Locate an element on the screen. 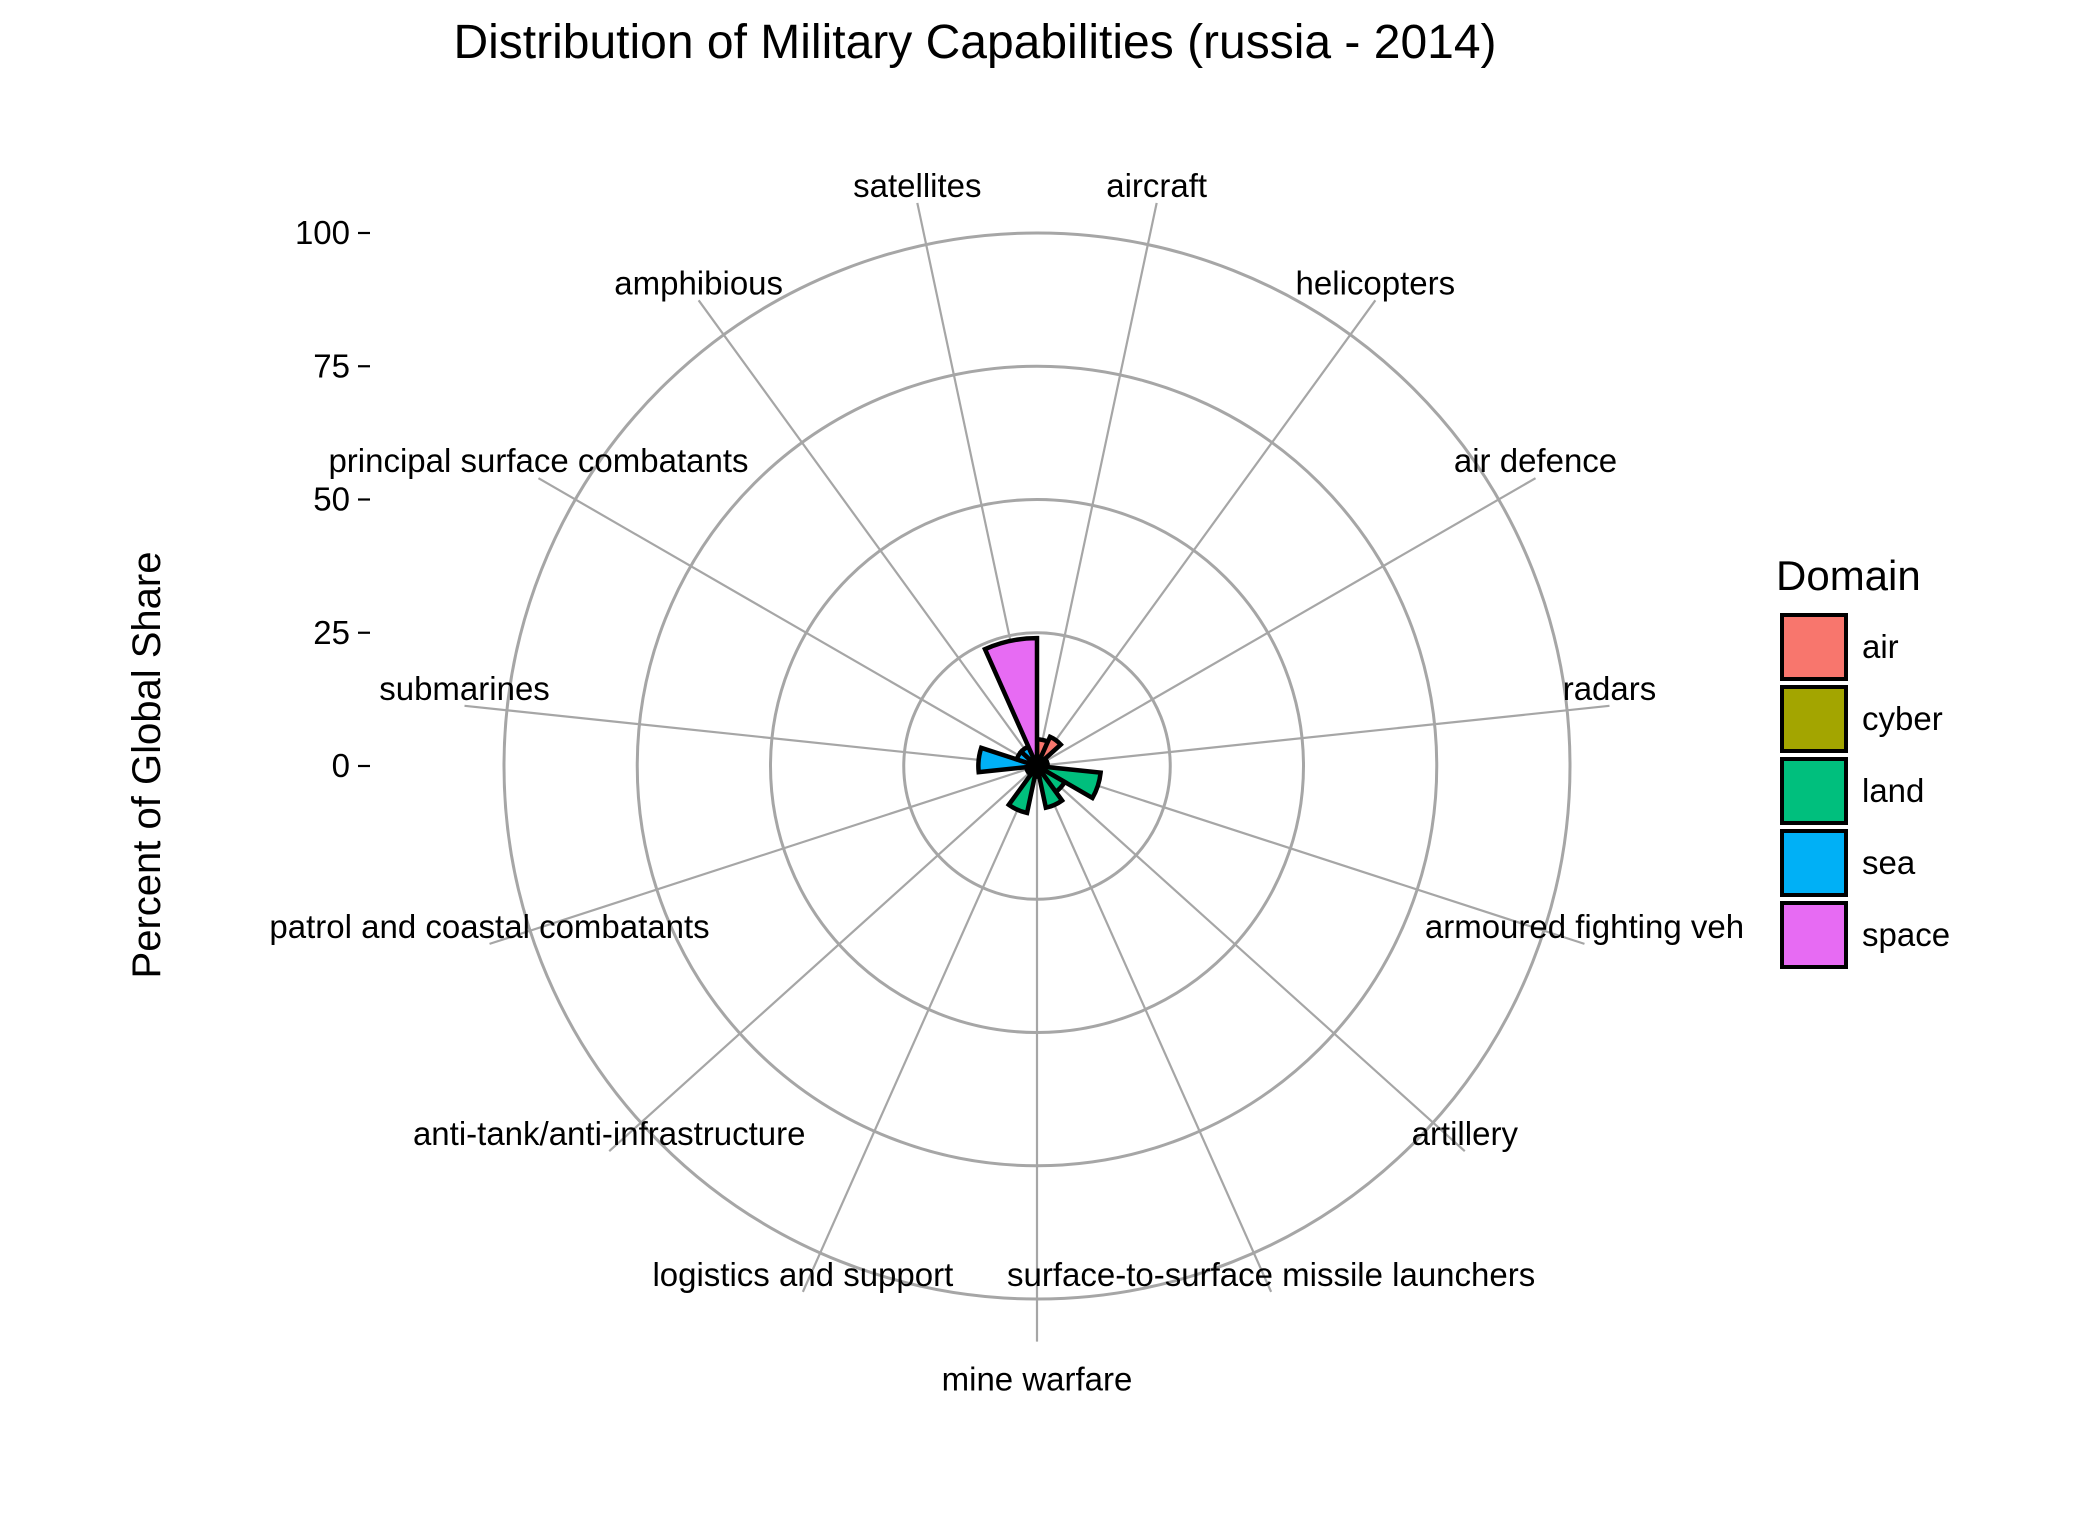 Image resolution: width=2087 pixels, height=1516 pixels. legend-label: space is located at coordinates (1906, 934).